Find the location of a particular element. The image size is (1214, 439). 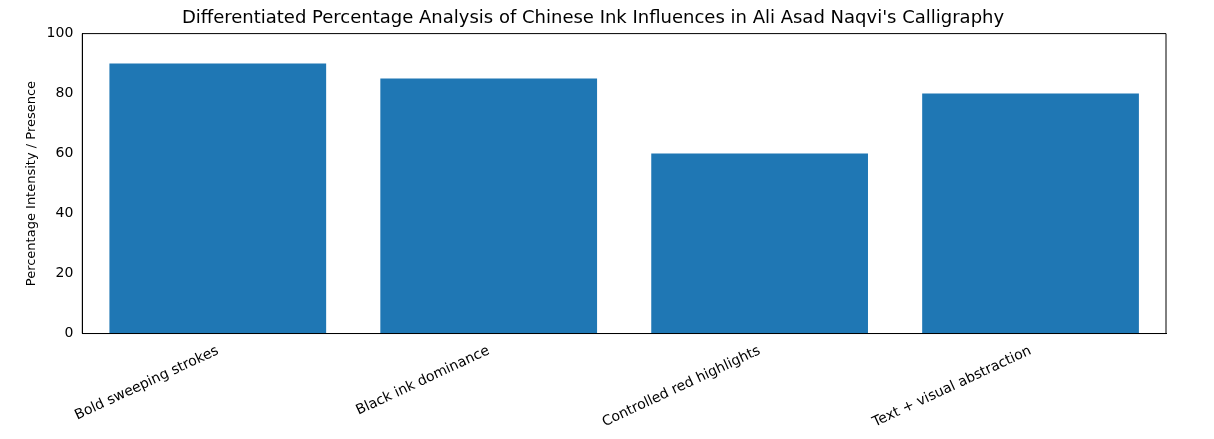

y-tick-label: 60 is located at coordinates (64, 152).